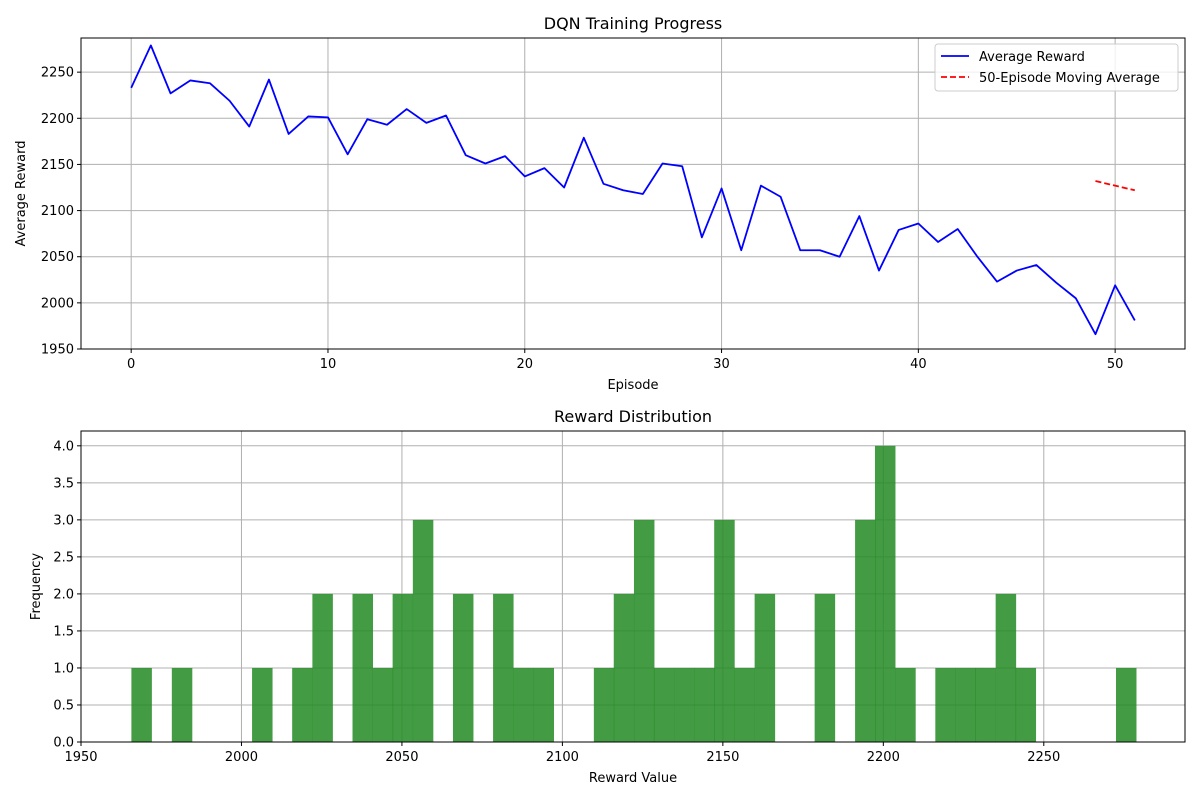 The image size is (1200, 800). What do you see at coordinates (722, 757) in the screenshot?
I see `x-tick-label: 2150` at bounding box center [722, 757].